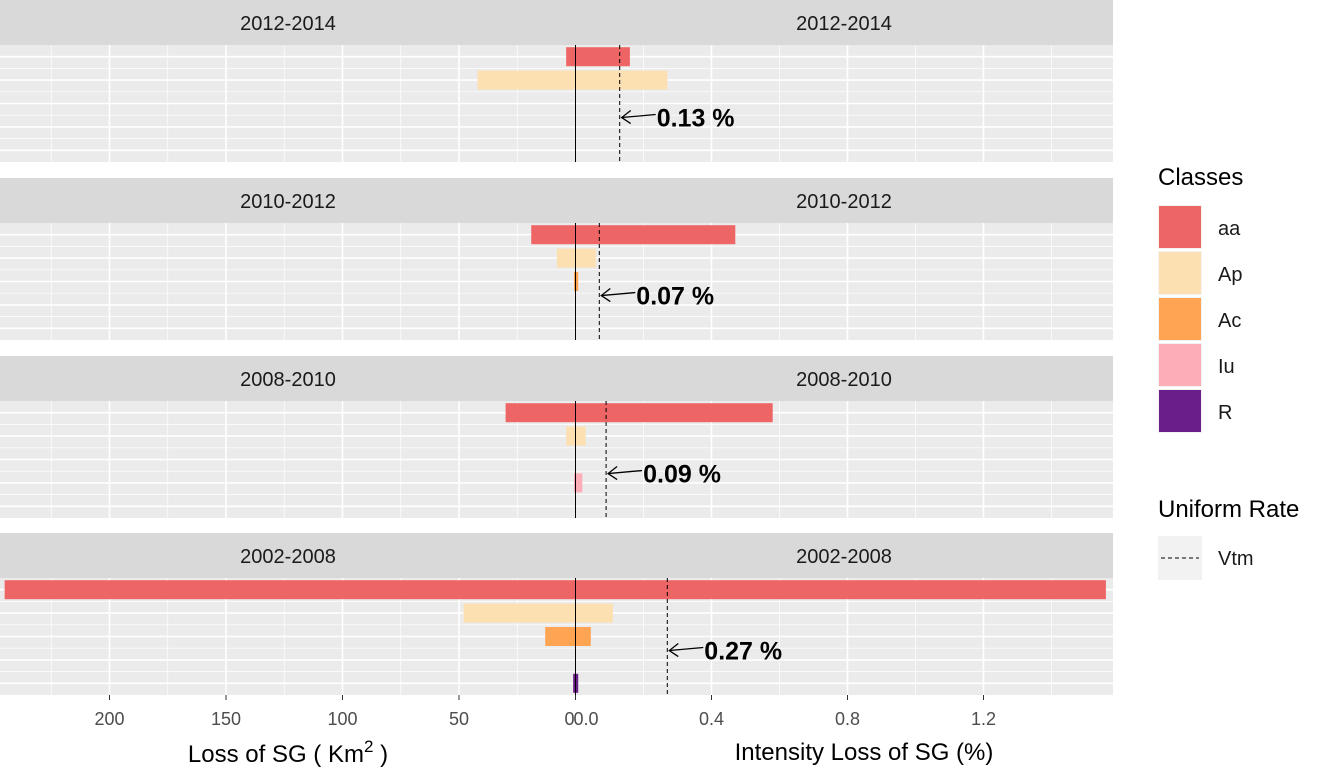  Describe the element at coordinates (1180, 273) in the screenshot. I see `legend-swatch-Ap` at that location.